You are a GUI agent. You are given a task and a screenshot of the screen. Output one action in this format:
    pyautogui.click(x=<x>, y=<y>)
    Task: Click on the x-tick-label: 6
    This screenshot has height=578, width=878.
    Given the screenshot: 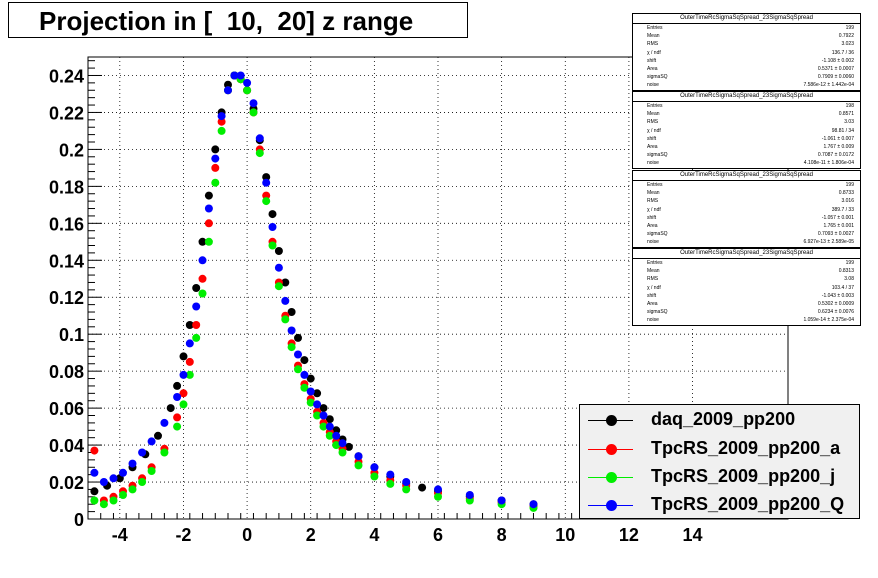 What is the action you would take?
    pyautogui.click(x=438, y=535)
    